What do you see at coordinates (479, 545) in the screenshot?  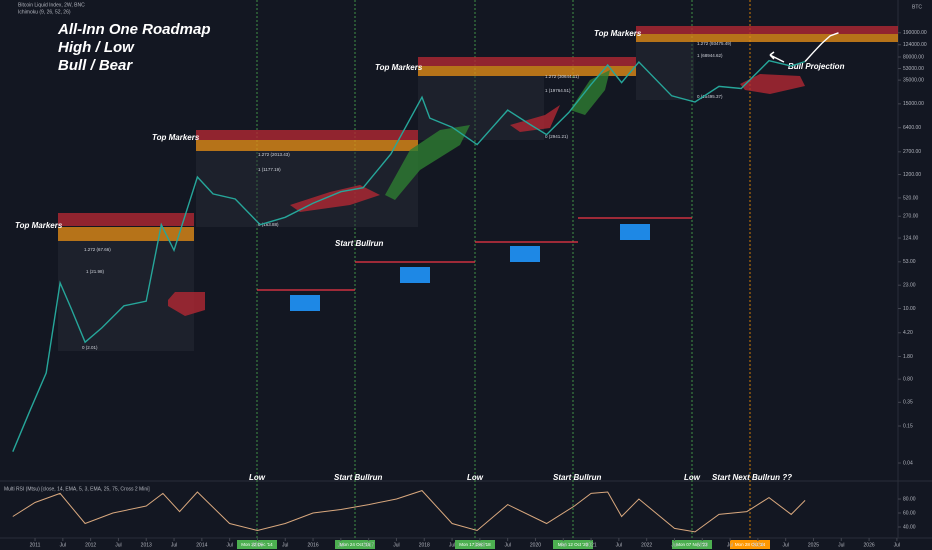 I see `x-tick-label: 2019` at bounding box center [479, 545].